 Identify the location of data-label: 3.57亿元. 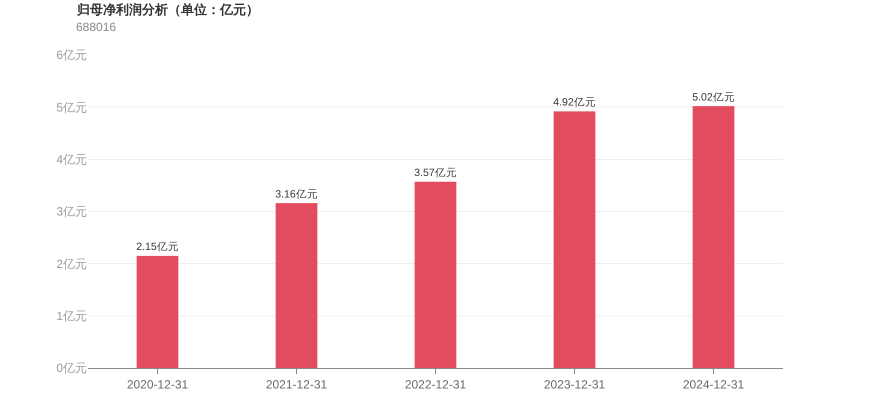
(435, 173).